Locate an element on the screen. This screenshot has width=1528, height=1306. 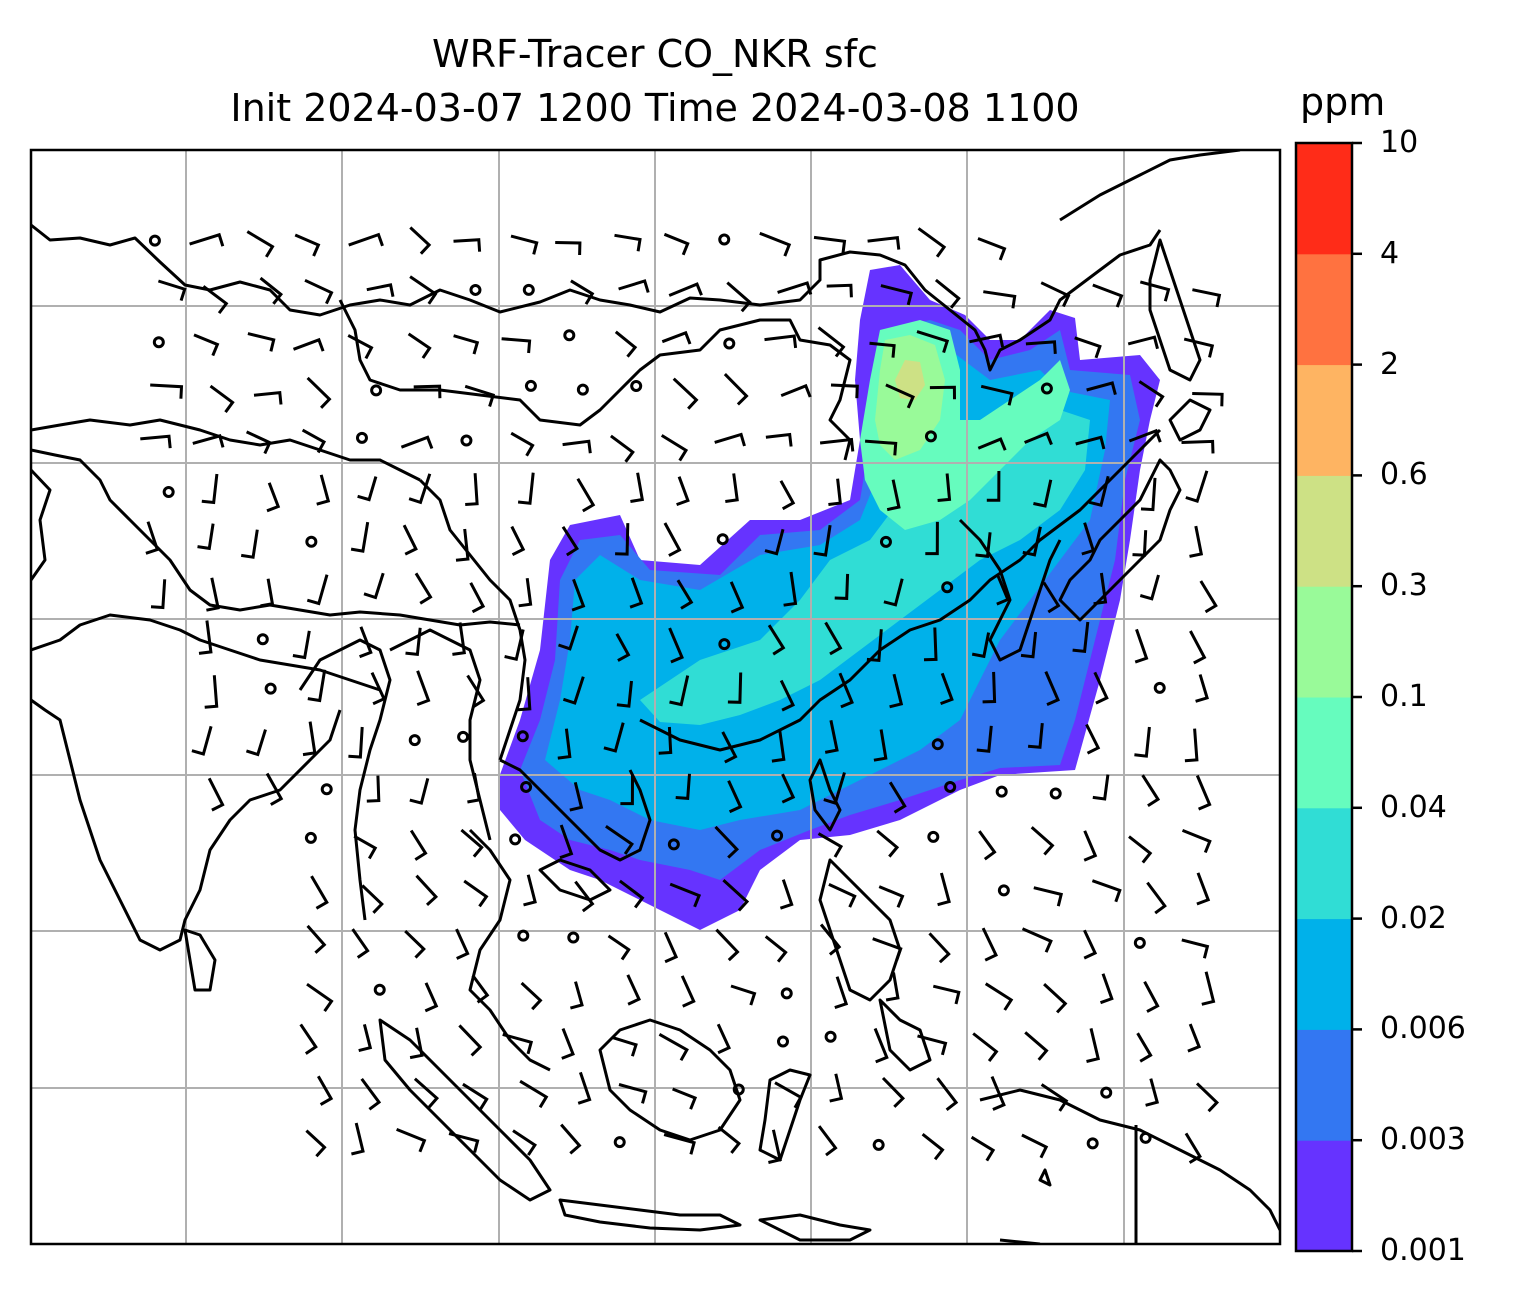
colorbar-tick-label: 0.001 is located at coordinates (1423, 1250).